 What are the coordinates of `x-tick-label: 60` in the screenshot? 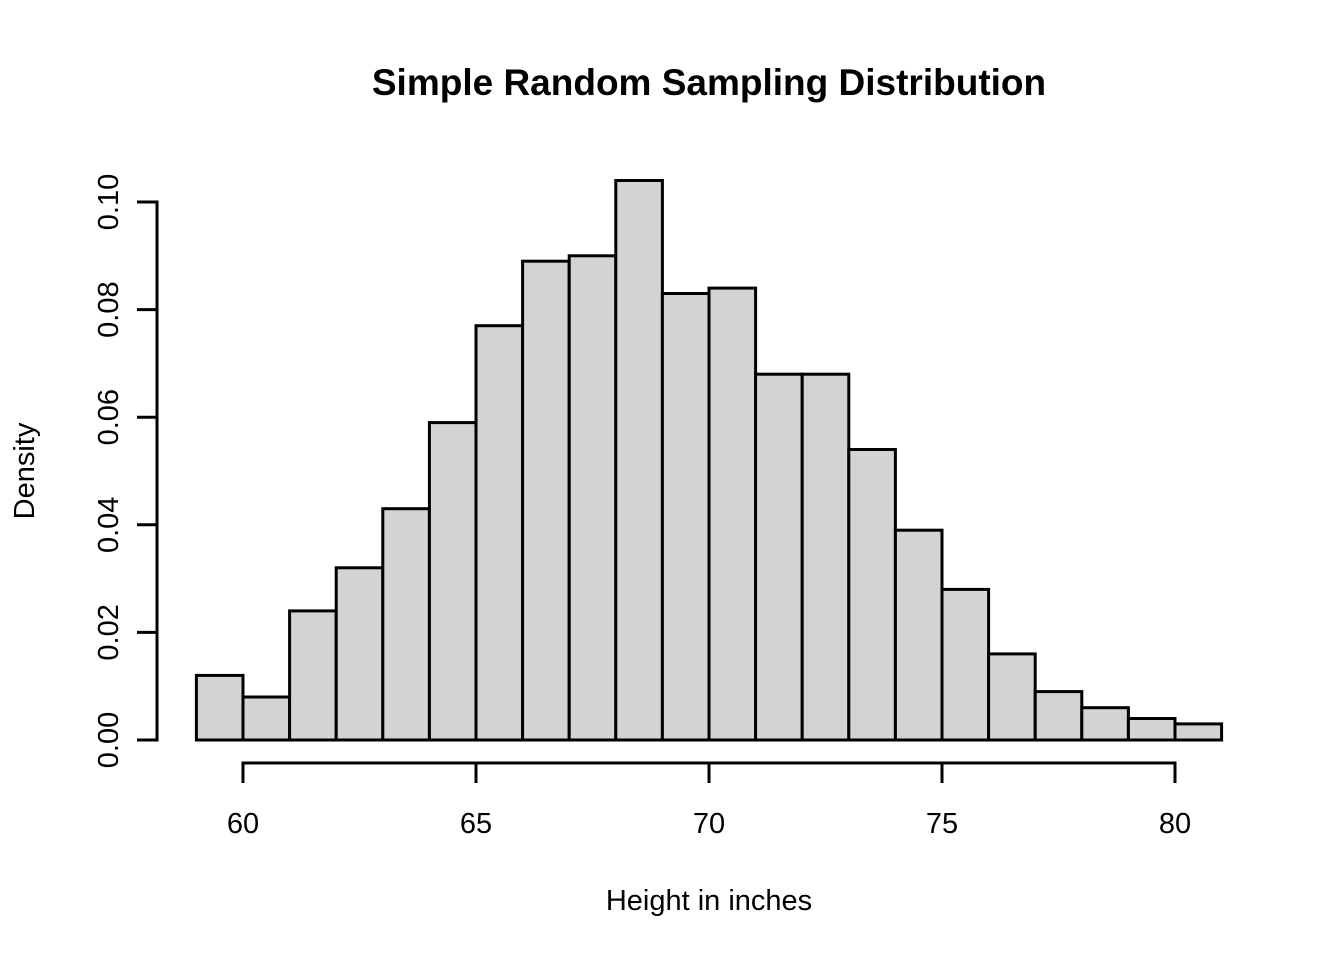 It's located at (243, 824).